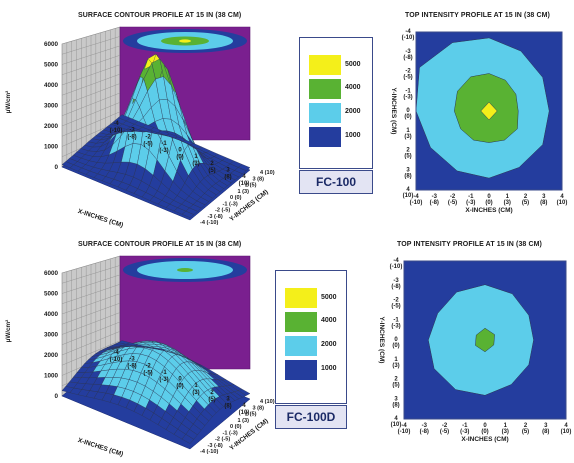  I want to click on heatmap-2-y-tick-4: 0, so click(396, 340).